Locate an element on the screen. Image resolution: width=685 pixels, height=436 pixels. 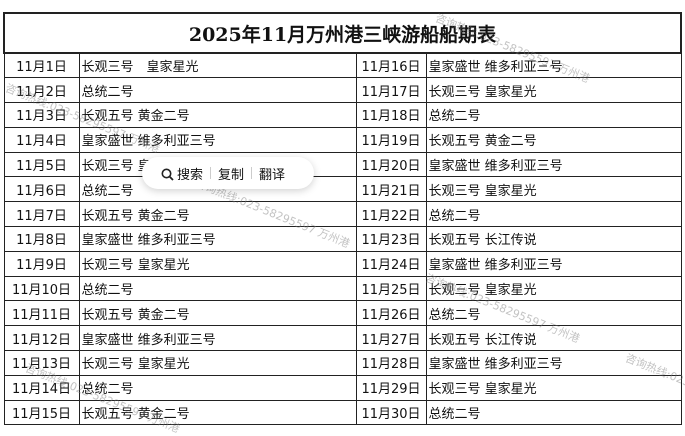
table-row: 11月13日 长观三号 皇家星光 11月28日 皇家盛世 维多利亚三号 is located at coordinates (342, 363).